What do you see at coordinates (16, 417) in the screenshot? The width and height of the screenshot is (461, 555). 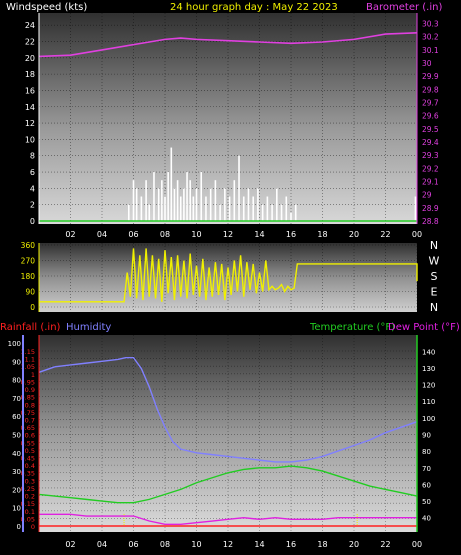 I see `humidity-tick-label: 60` at bounding box center [16, 417].